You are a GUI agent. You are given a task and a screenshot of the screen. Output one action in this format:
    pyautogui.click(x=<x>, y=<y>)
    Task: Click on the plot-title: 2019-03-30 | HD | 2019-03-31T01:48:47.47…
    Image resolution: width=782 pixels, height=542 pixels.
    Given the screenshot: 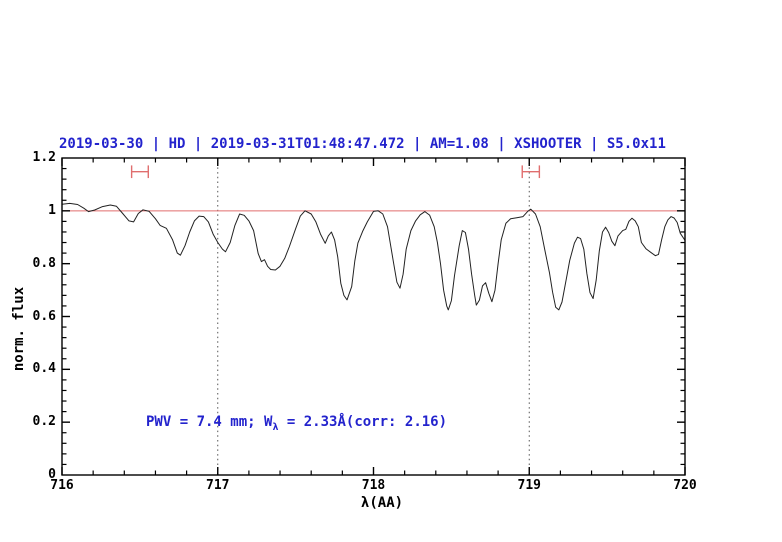 What is the action you would take?
    pyautogui.click(x=362, y=144)
    